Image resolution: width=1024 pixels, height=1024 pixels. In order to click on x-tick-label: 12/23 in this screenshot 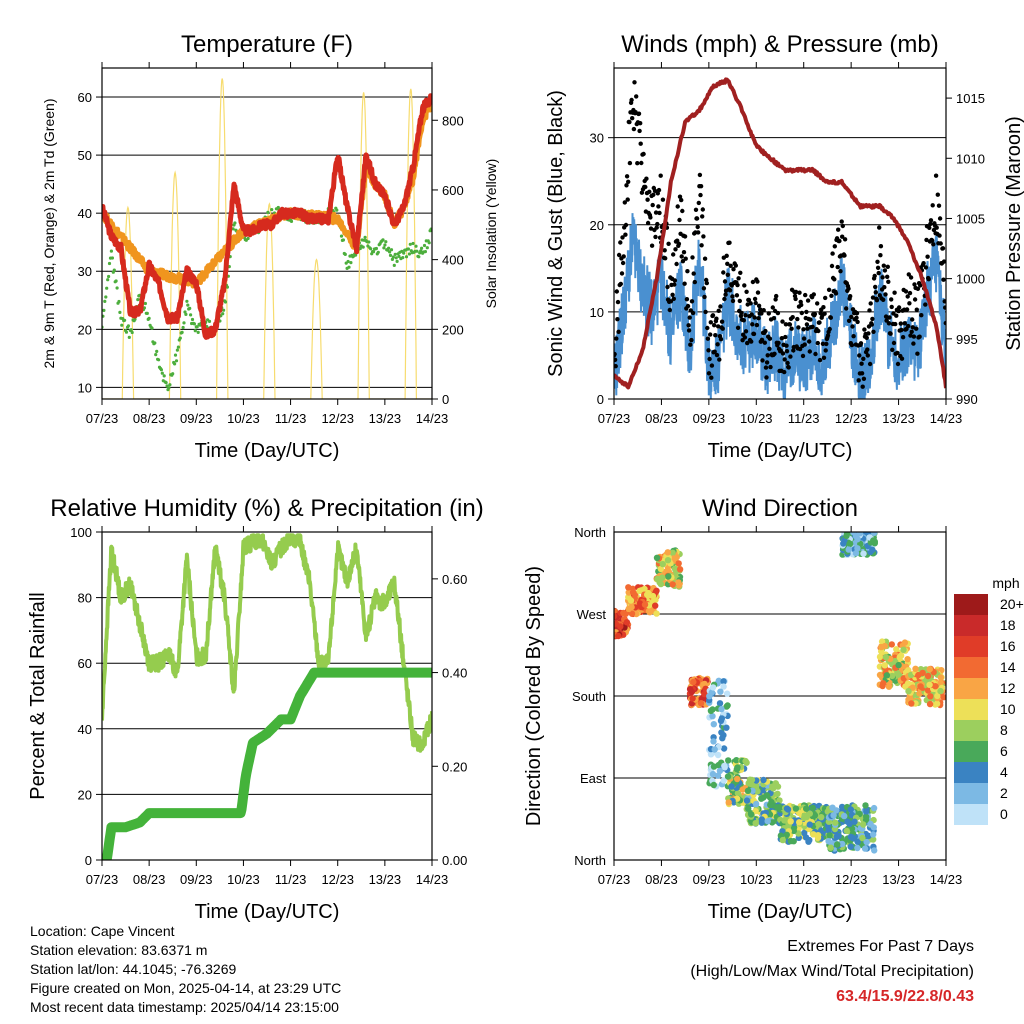, I will do `click(337, 879)`.